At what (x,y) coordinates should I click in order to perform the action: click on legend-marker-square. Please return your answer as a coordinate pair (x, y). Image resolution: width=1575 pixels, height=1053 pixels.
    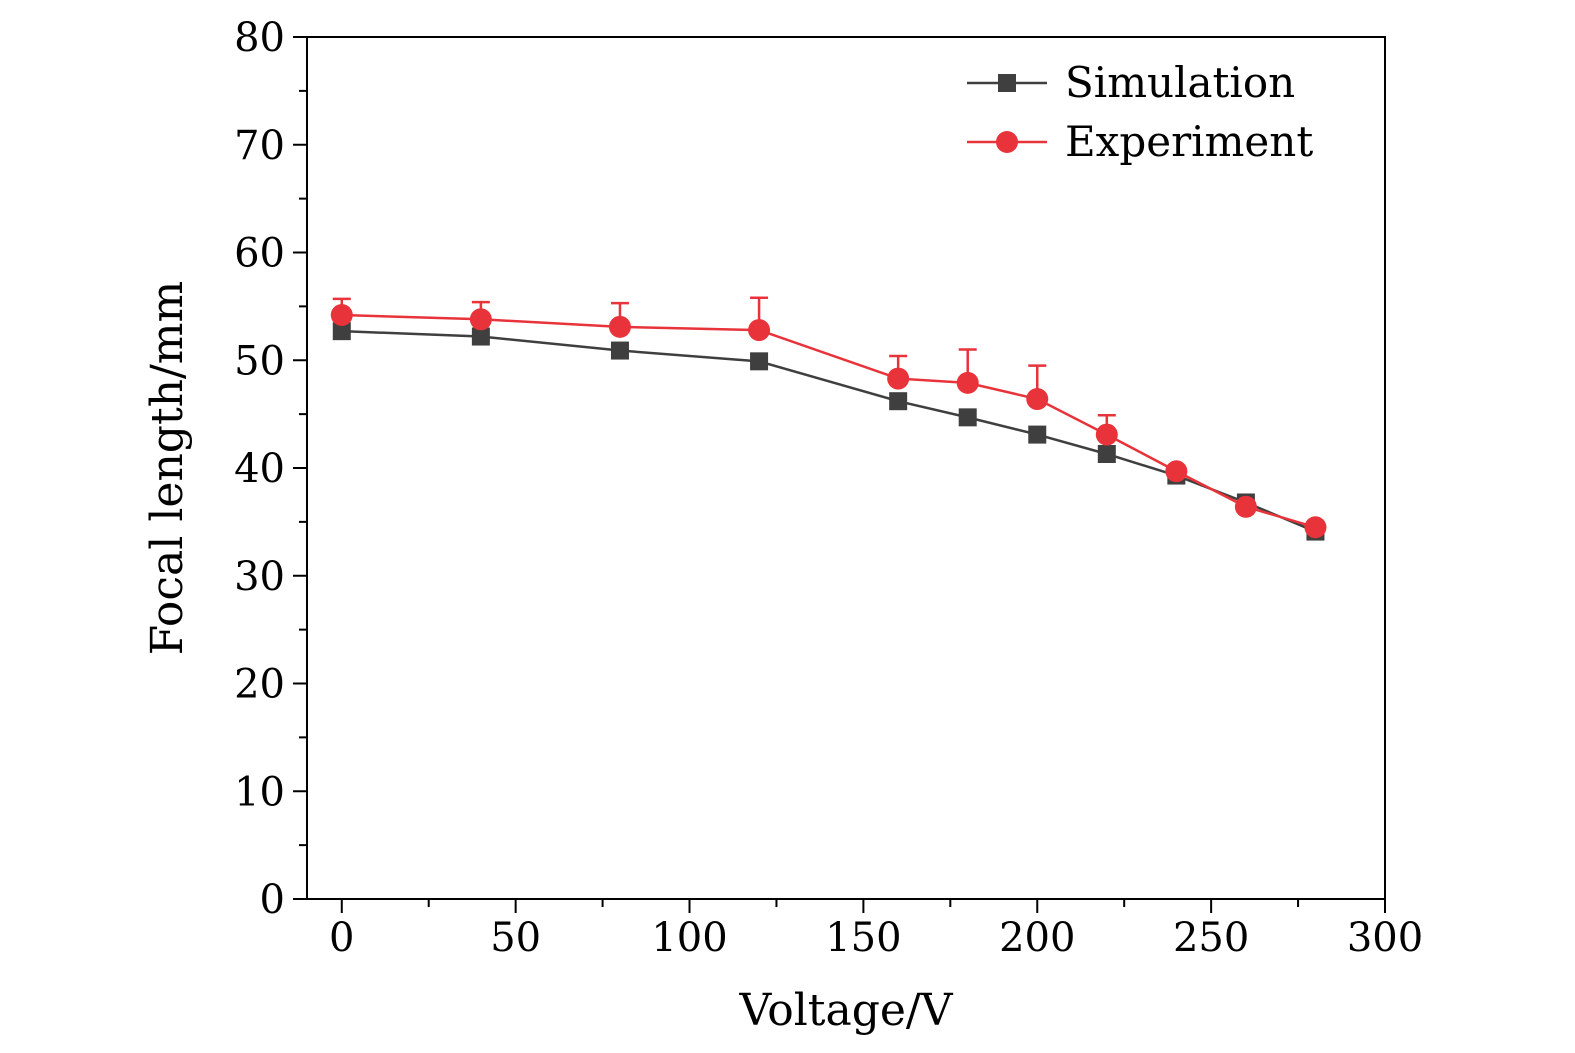
    Looking at the image, I should click on (1007, 83).